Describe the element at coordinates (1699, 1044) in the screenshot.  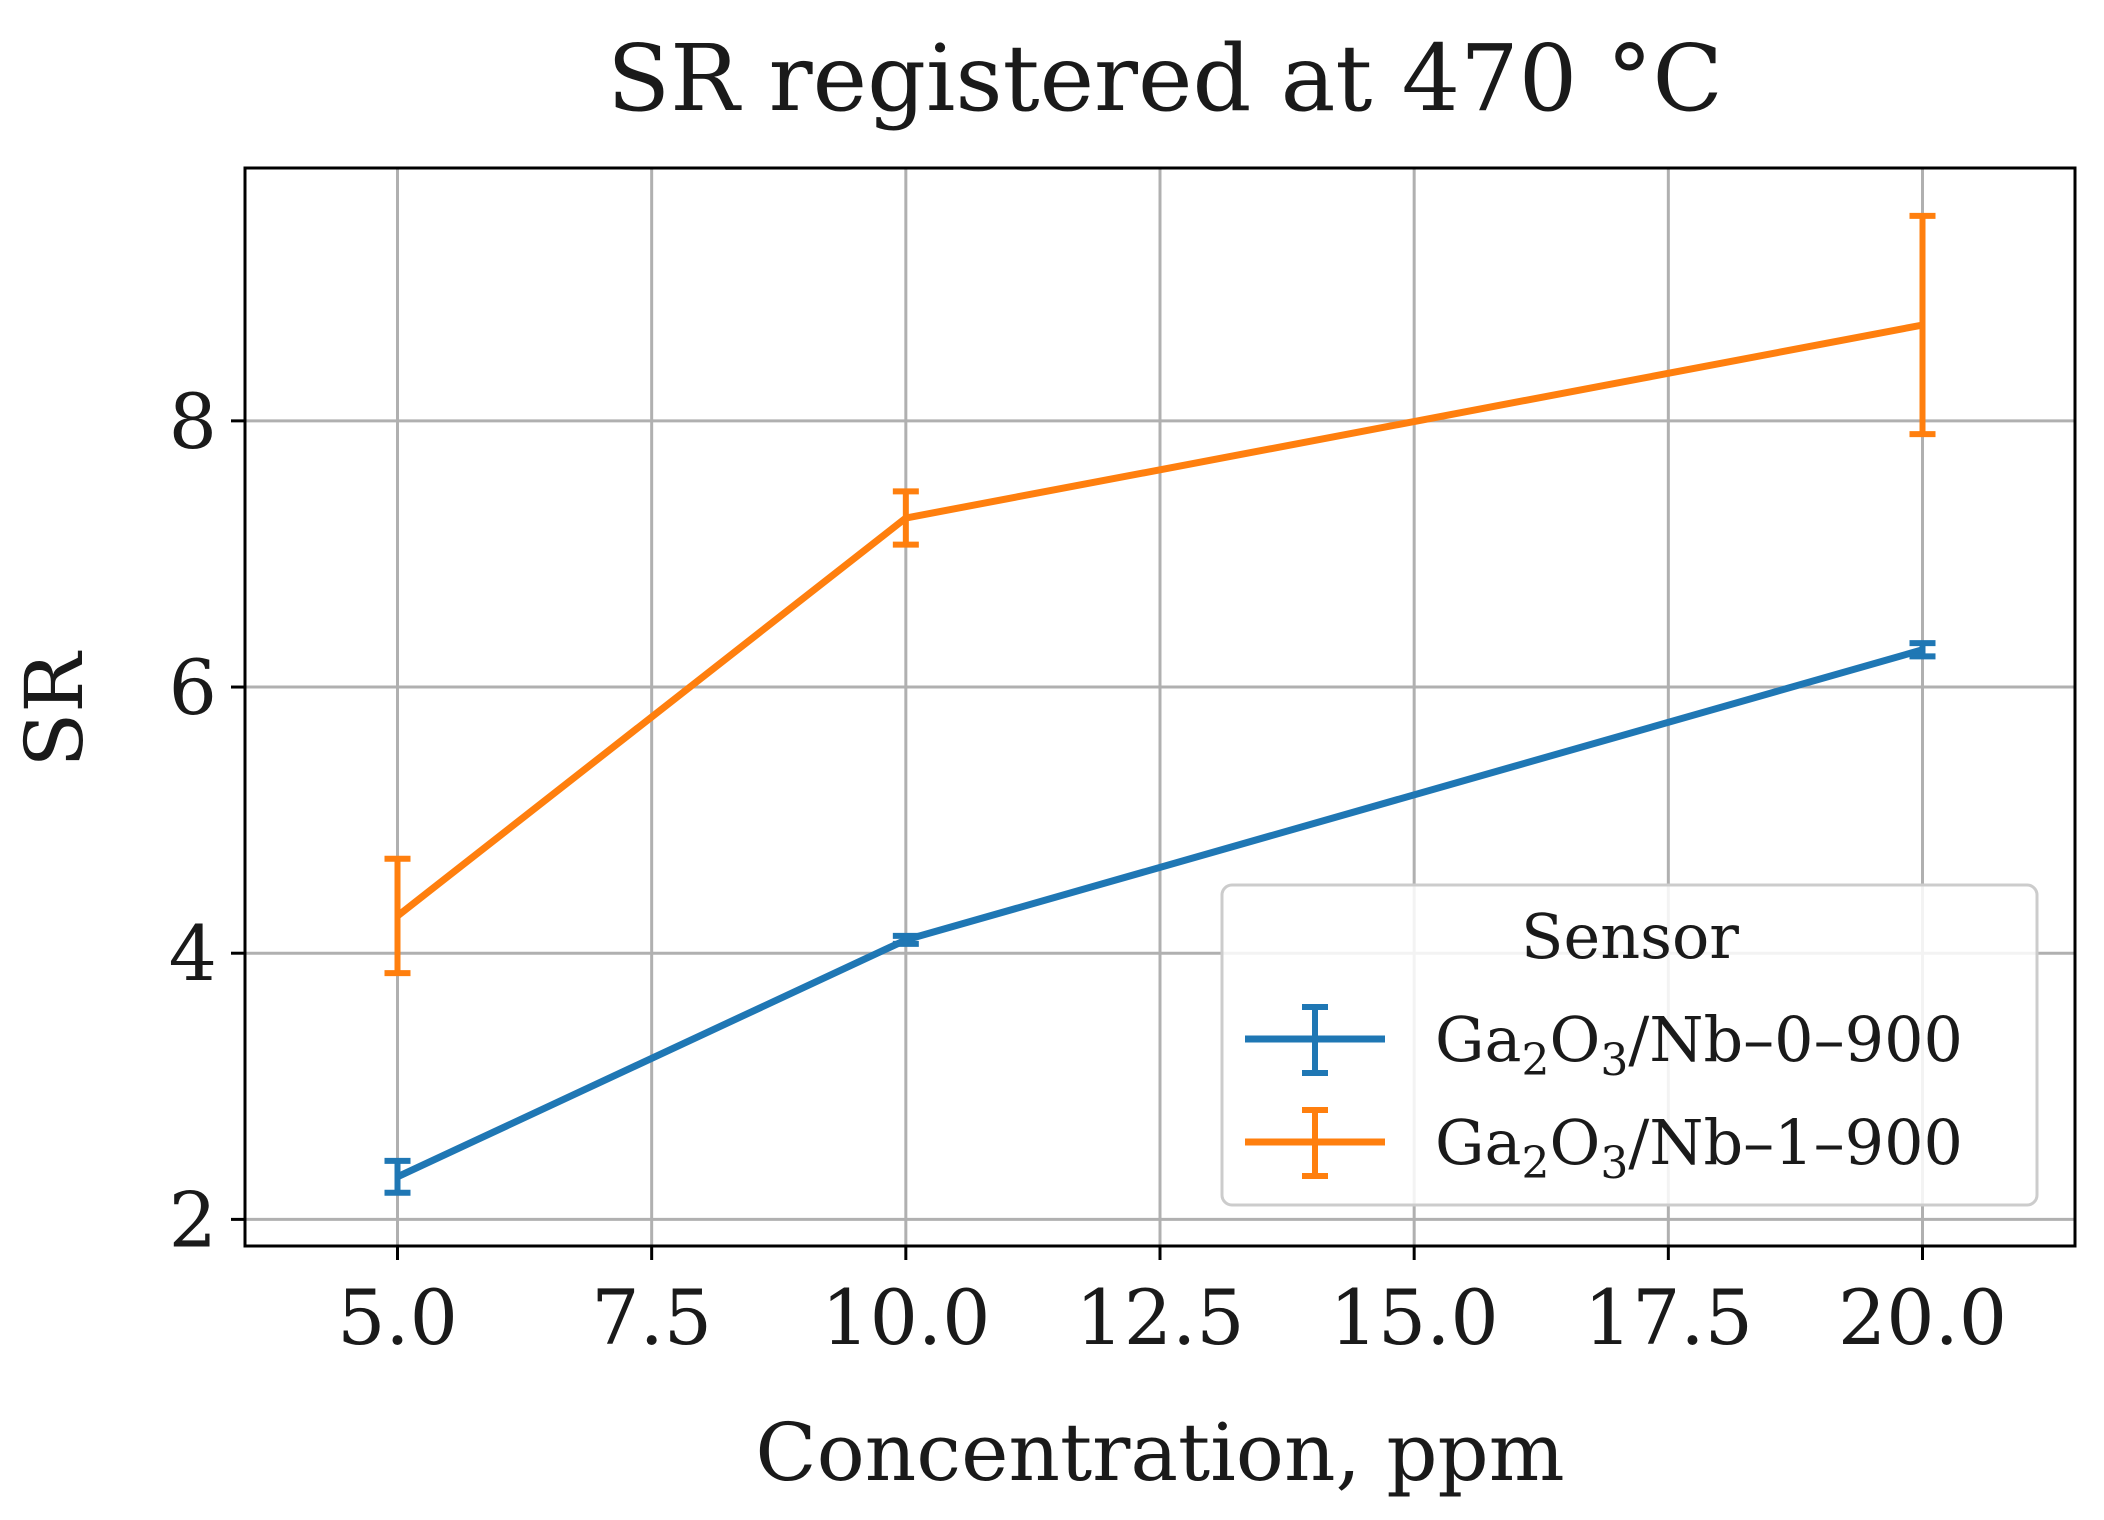
I see `legend-label-0: Ga2O3/Nb–0–900` at that location.